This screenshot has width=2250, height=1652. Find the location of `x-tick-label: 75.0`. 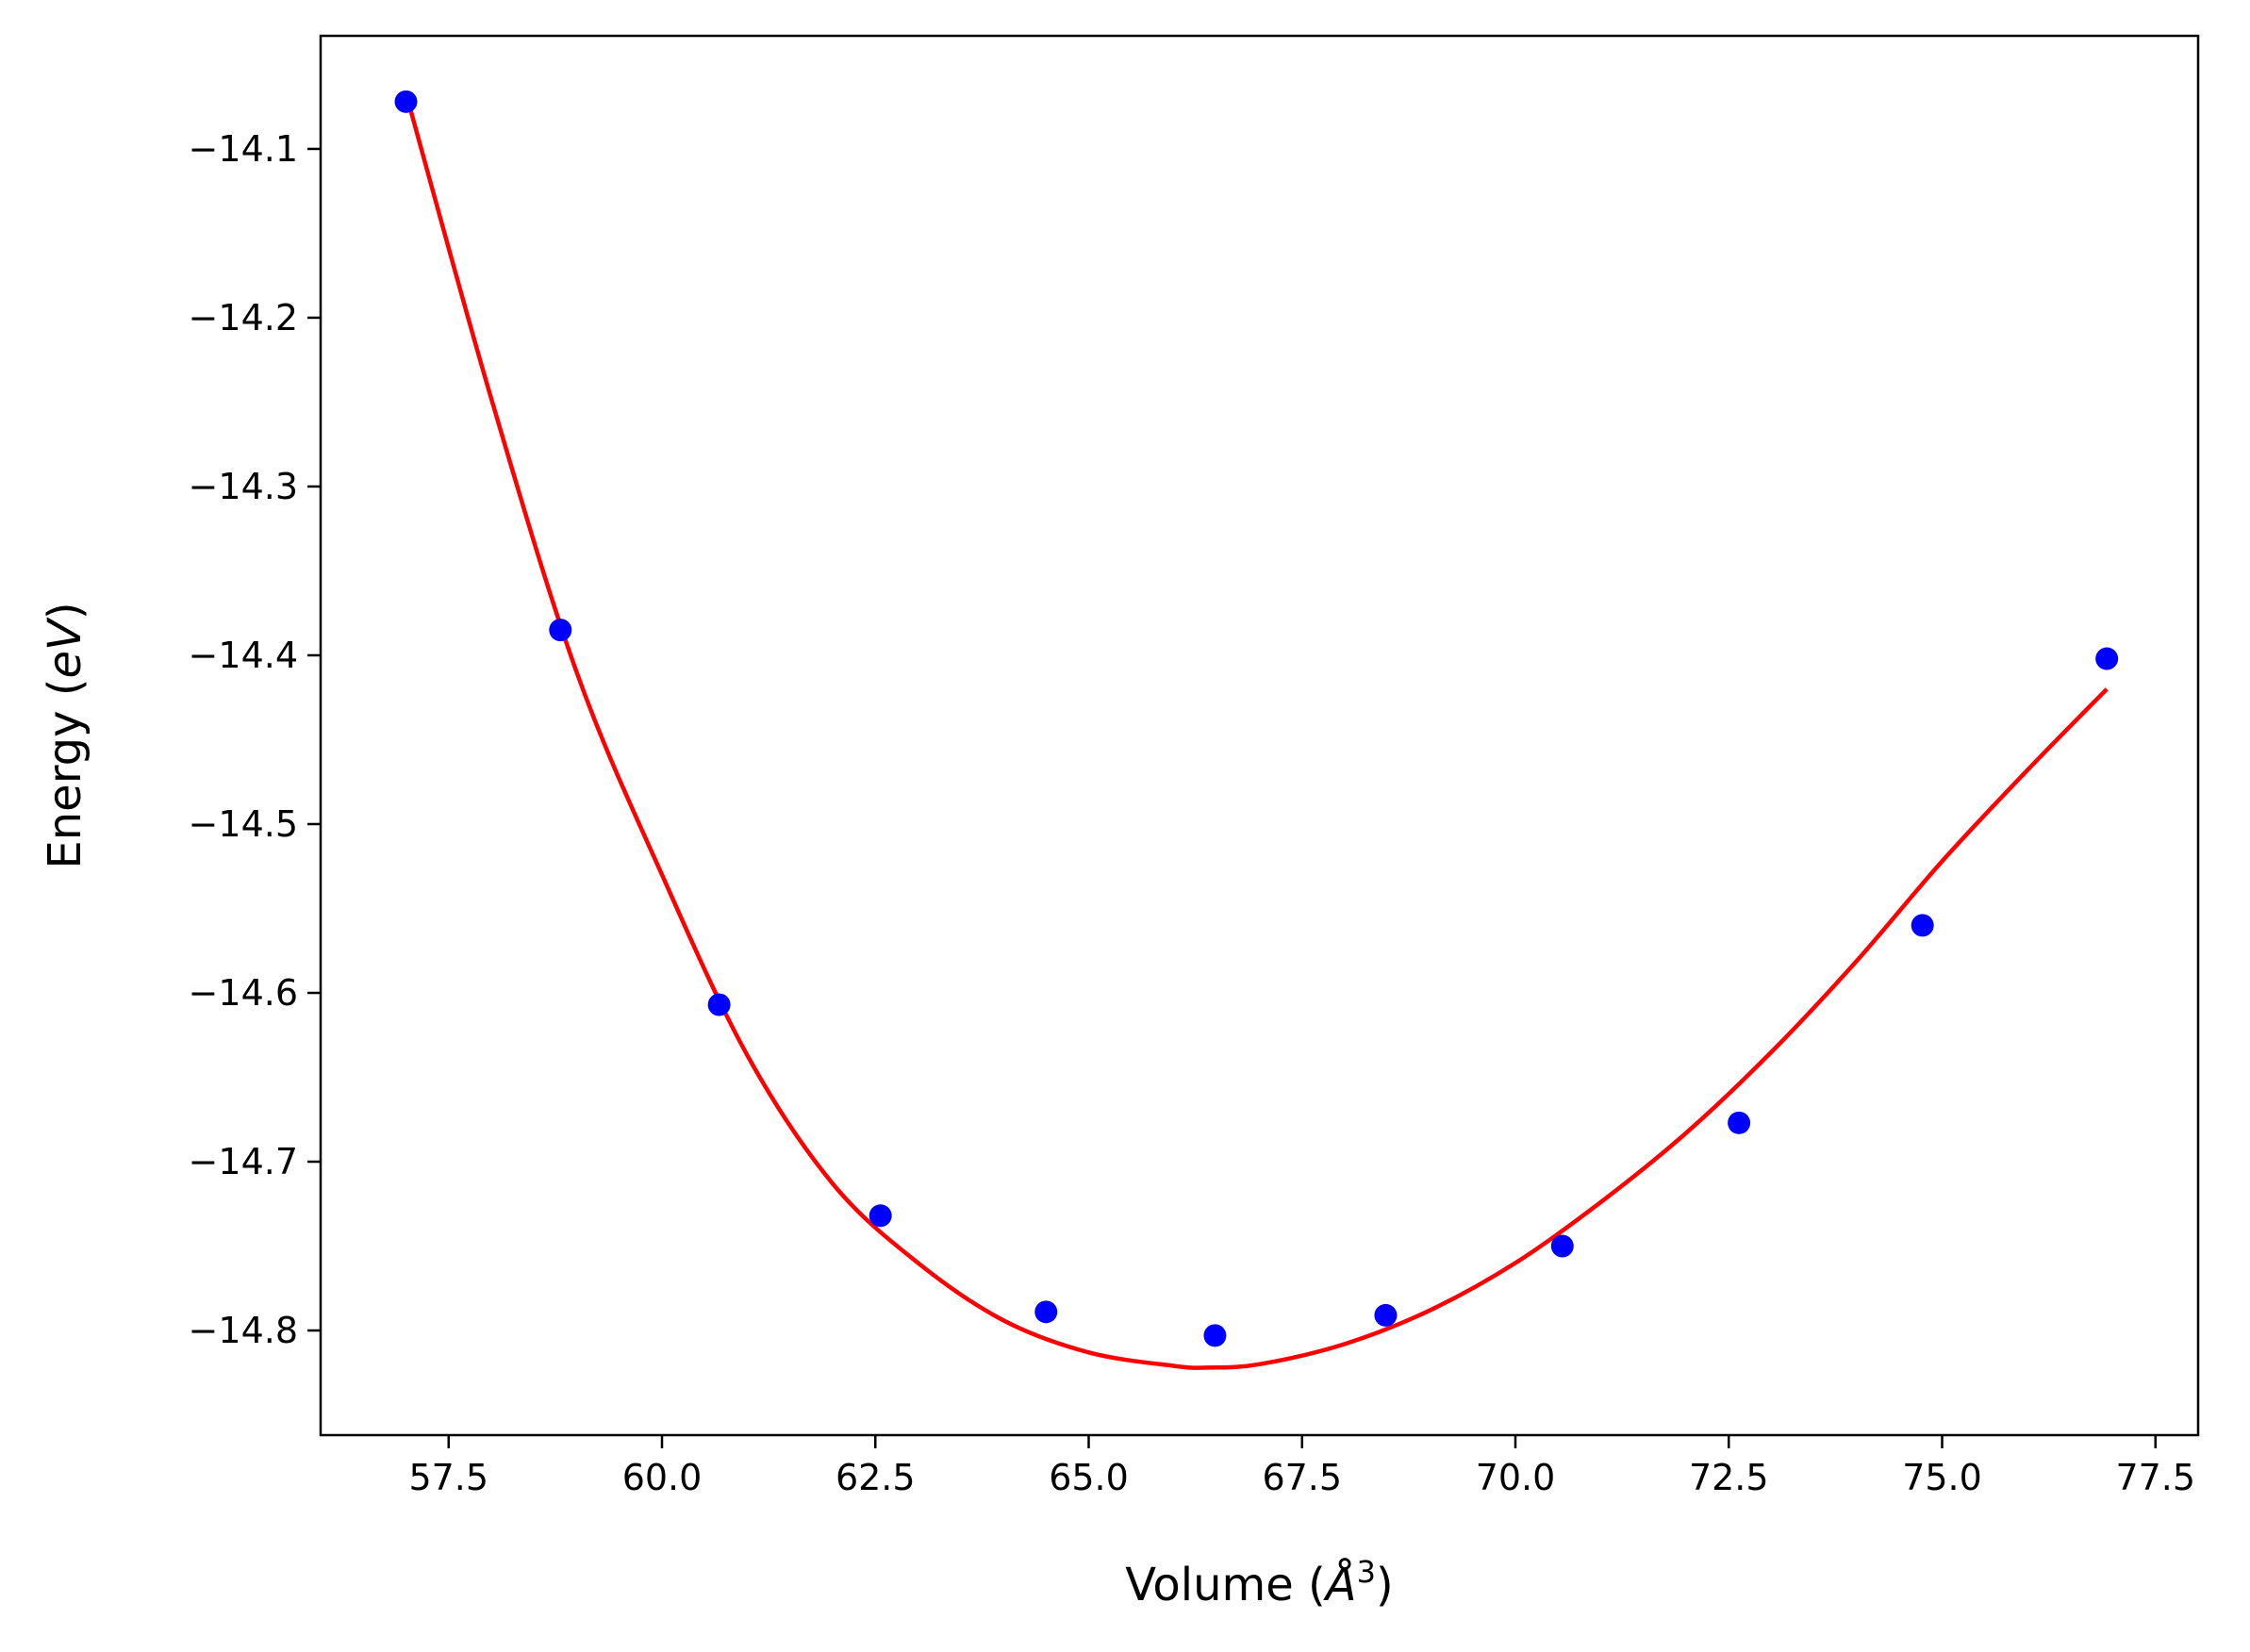

x-tick-label: 75.0 is located at coordinates (1942, 1477).